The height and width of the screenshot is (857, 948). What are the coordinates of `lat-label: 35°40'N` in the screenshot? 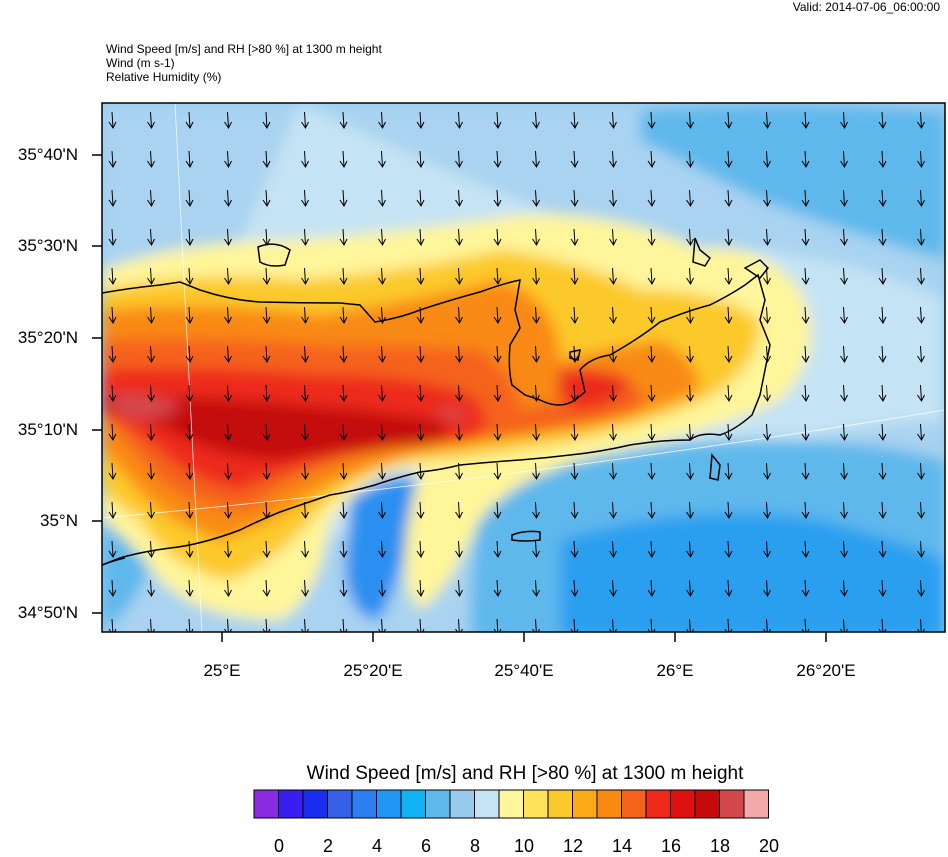 It's located at (47, 154).